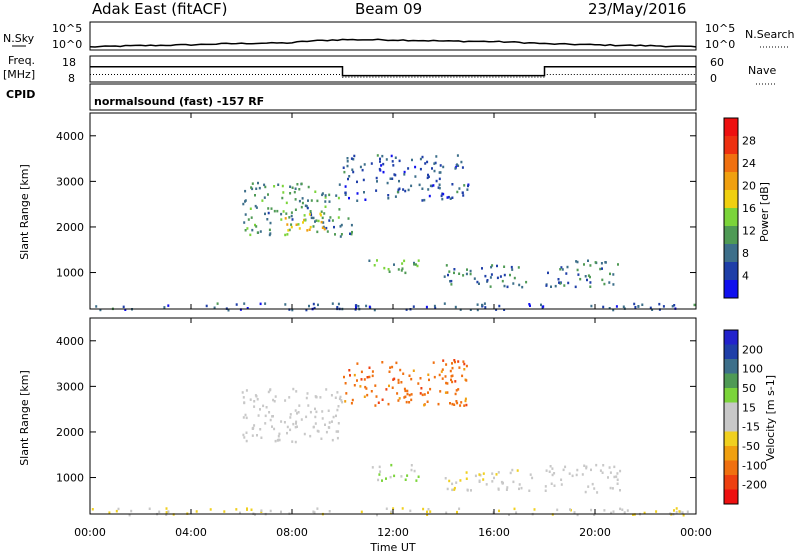 The height and width of the screenshot is (558, 800). What do you see at coordinates (754, 465) in the screenshot?
I see `colorbar-tick-label: -100` at bounding box center [754, 465].